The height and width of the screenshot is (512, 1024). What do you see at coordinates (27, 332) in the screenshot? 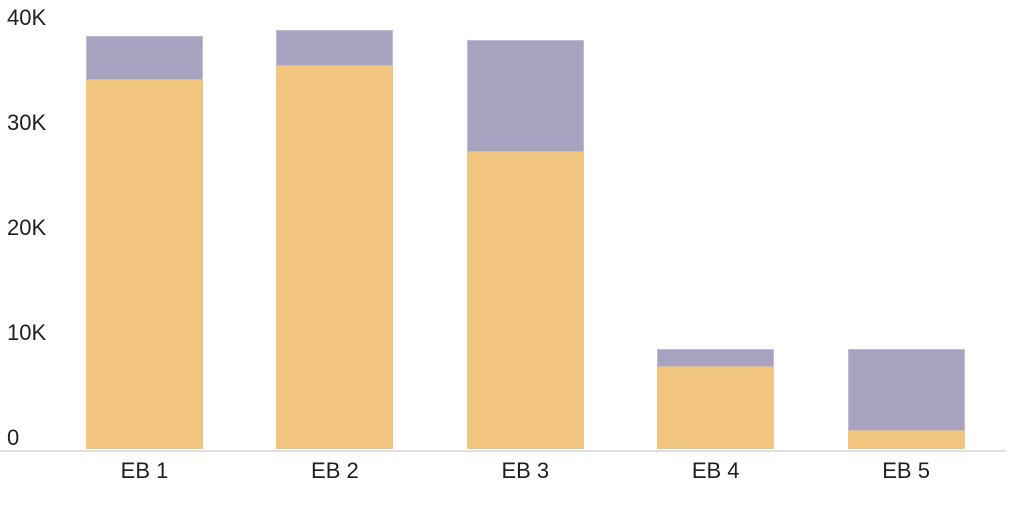
I see `y-axis-tick-label: 10K` at bounding box center [27, 332].